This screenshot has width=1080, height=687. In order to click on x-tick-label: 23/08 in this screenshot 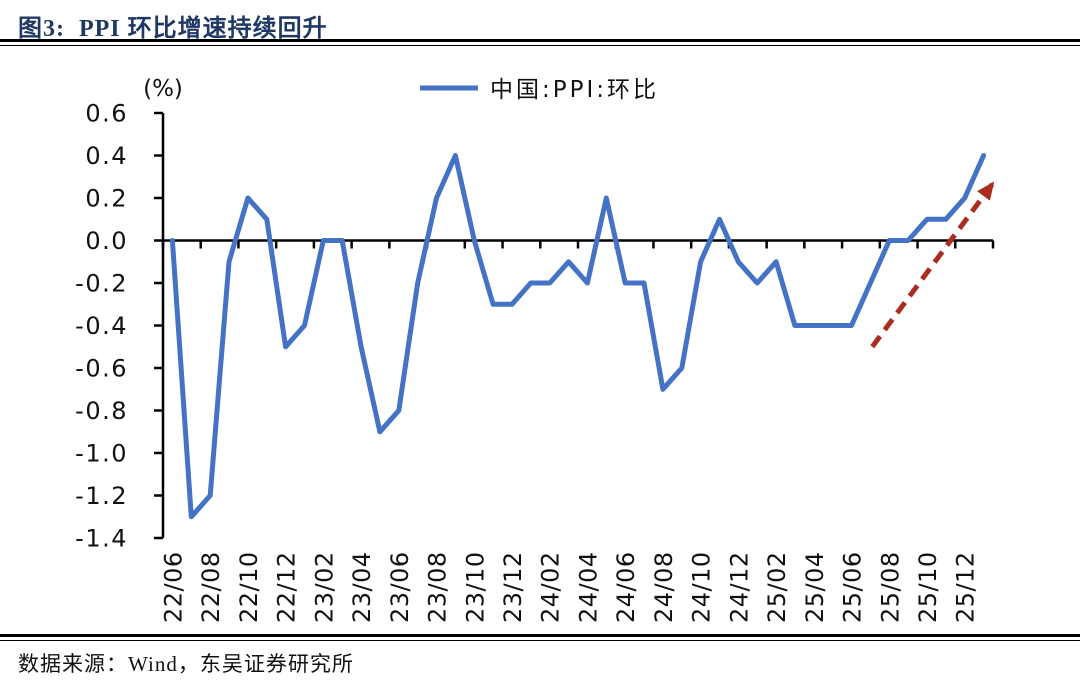, I will do `click(438, 587)`.